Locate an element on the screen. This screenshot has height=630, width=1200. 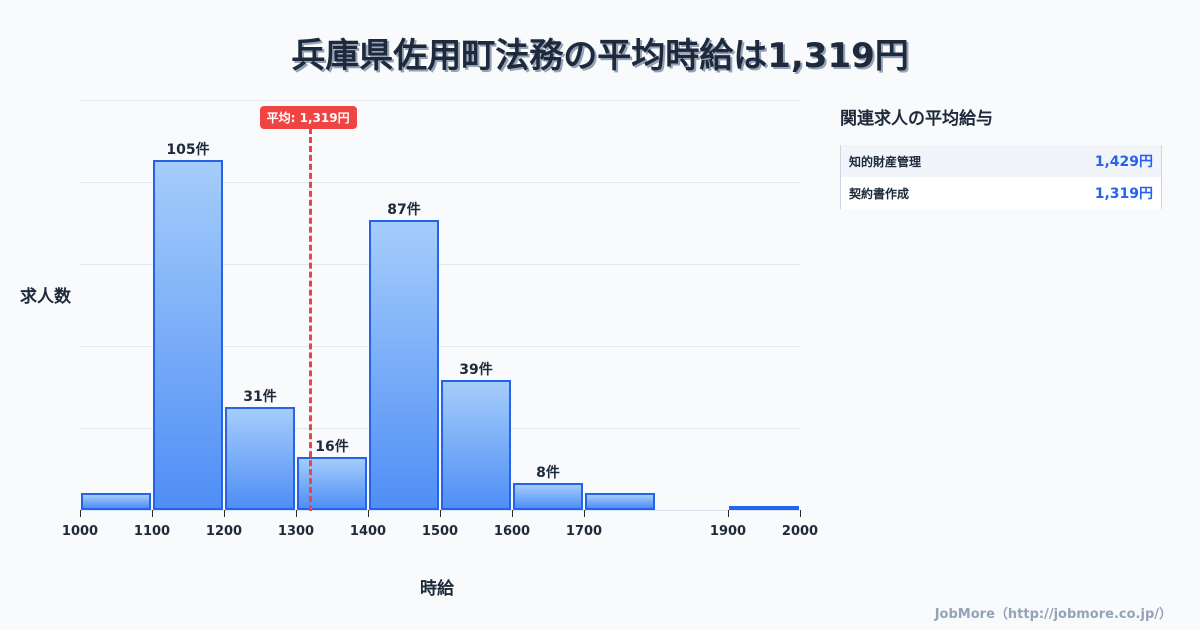
x-tick-label: 1500 is located at coordinates (440, 531).